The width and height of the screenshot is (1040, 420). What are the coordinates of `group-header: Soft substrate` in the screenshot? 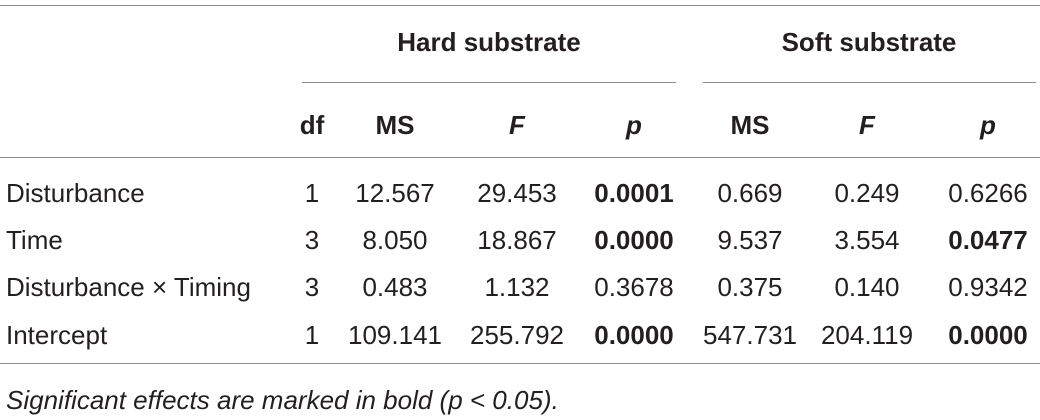 It's located at (869, 42).